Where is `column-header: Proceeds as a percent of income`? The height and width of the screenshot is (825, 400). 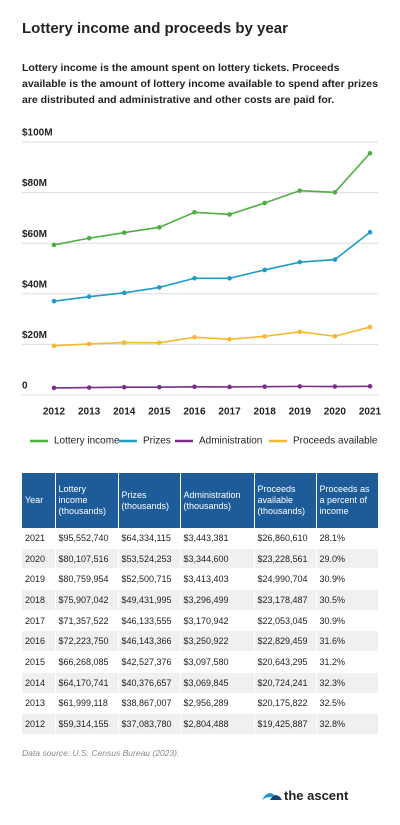 column-header: Proceeds as a percent of income is located at coordinates (347, 500).